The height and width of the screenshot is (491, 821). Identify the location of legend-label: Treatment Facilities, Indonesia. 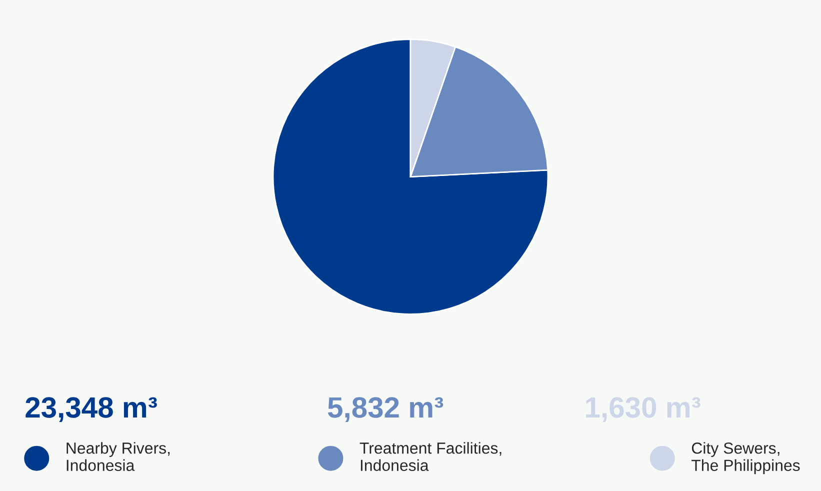
(431, 457).